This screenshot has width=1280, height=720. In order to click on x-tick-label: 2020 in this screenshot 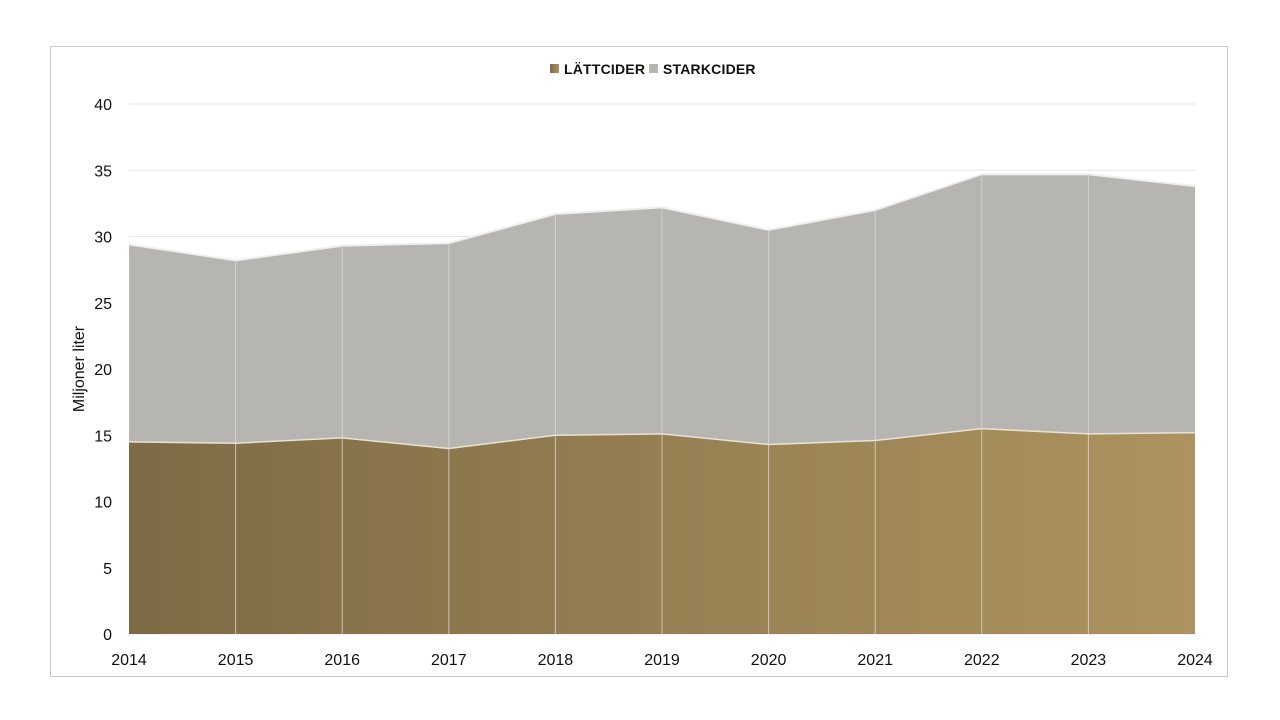, I will do `click(769, 660)`.